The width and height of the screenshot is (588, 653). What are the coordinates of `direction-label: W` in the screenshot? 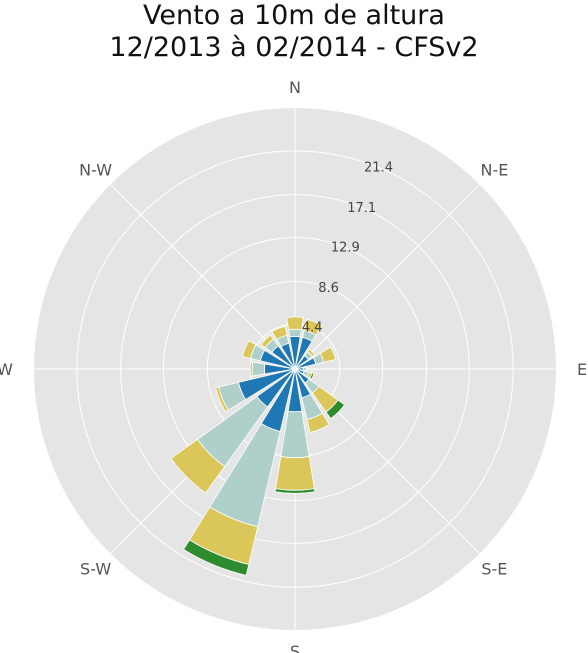 It's located at (6, 369).